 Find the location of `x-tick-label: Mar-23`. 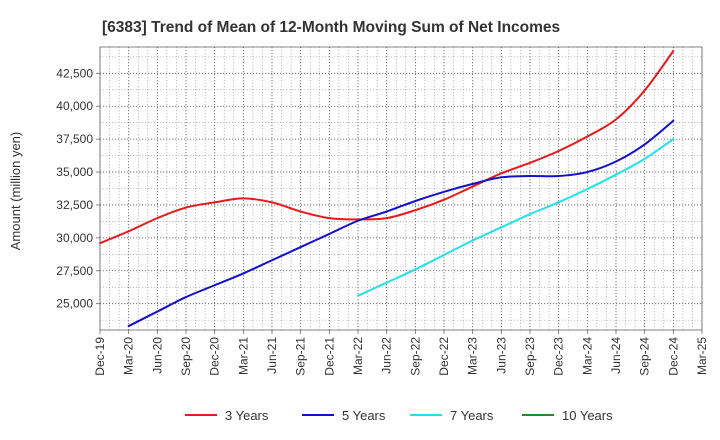

x-tick-label: Mar-23 is located at coordinates (473, 356).